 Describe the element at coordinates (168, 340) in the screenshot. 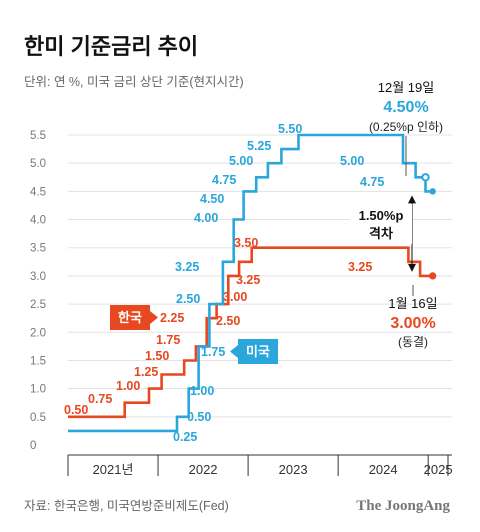

I see `korea-data-label: 1.75` at that location.